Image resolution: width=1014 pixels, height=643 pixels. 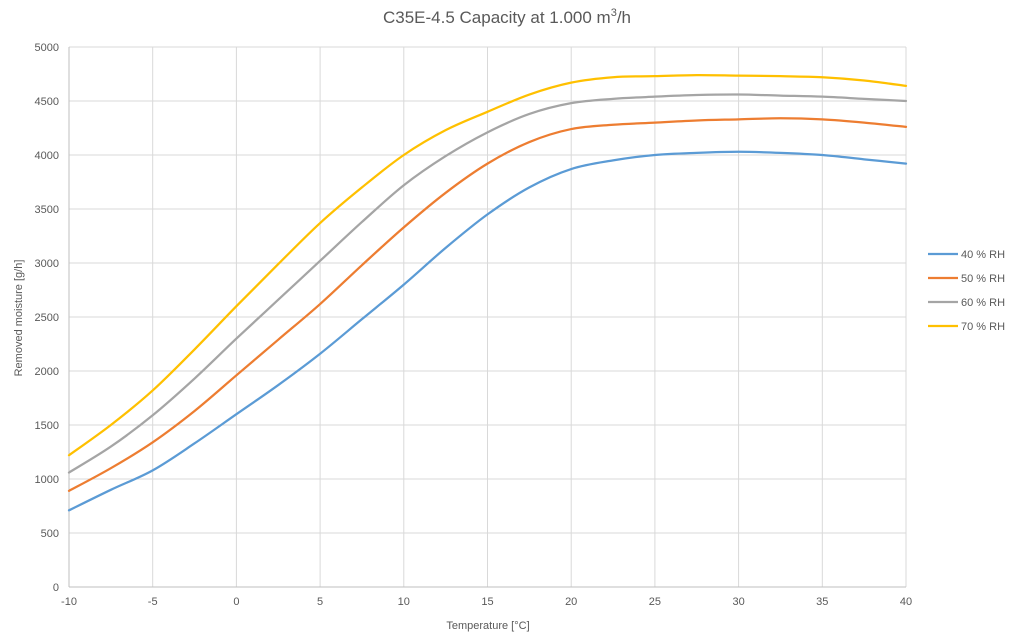 I want to click on x-tick-label: 5, so click(x=320, y=602).